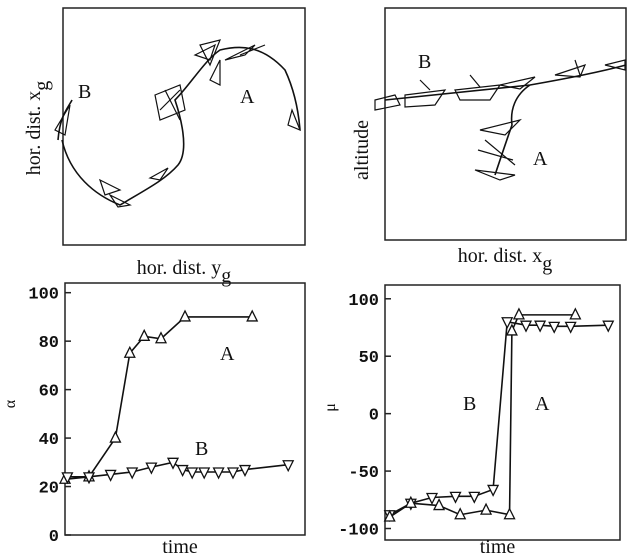  I want to click on x-axis-label: hor. dist. xg, so click(505, 260).